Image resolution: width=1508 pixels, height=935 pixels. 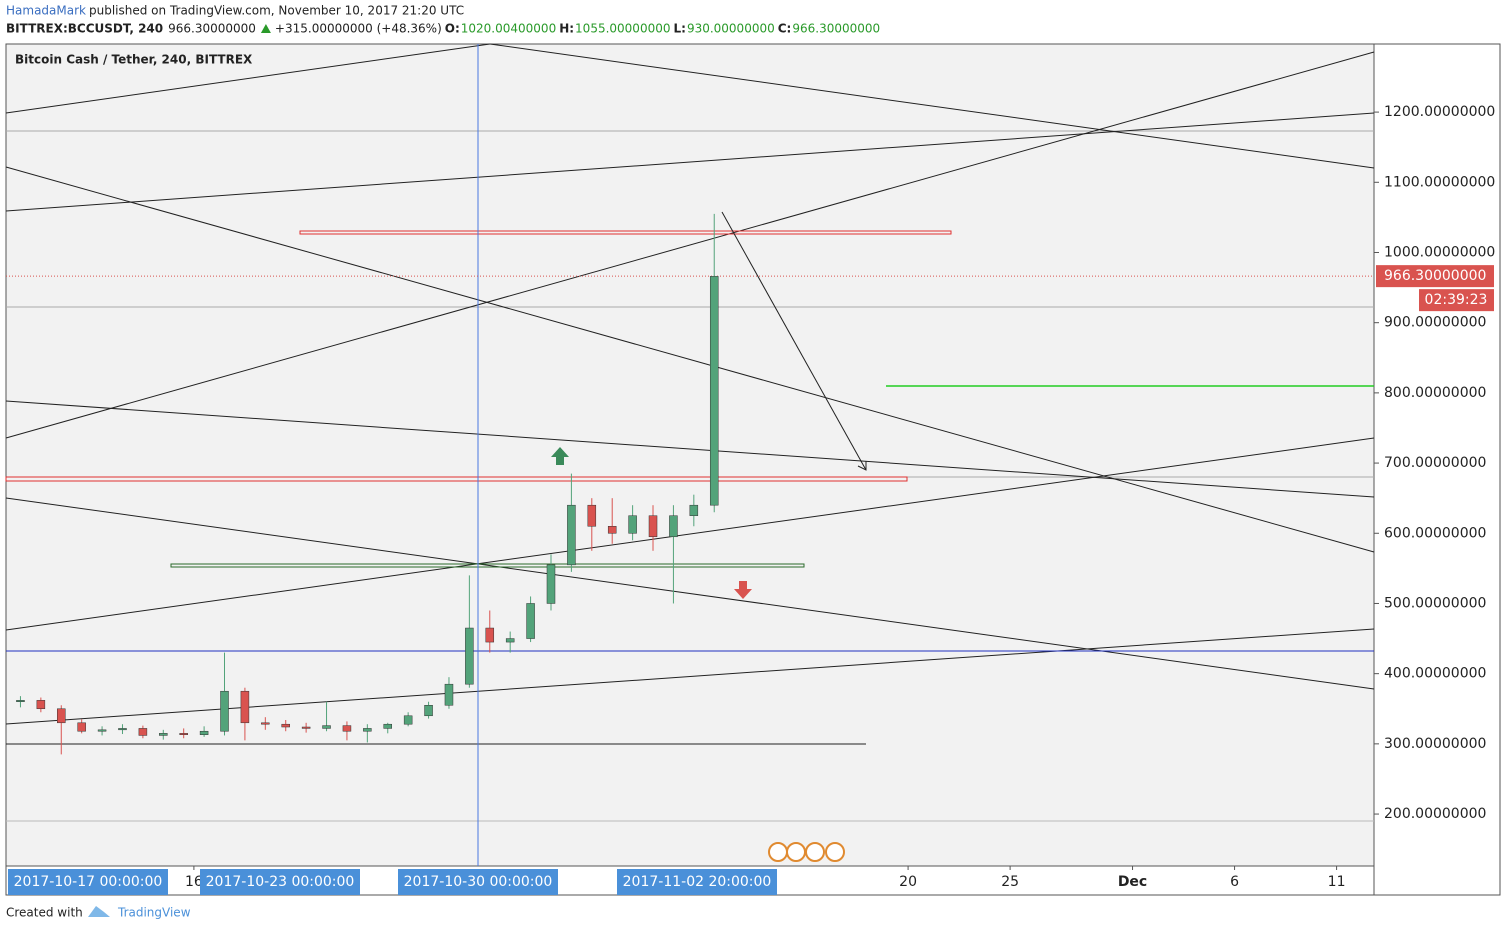 I want to click on date-label: 2017-11-02 20:00:00, so click(x=697, y=882).